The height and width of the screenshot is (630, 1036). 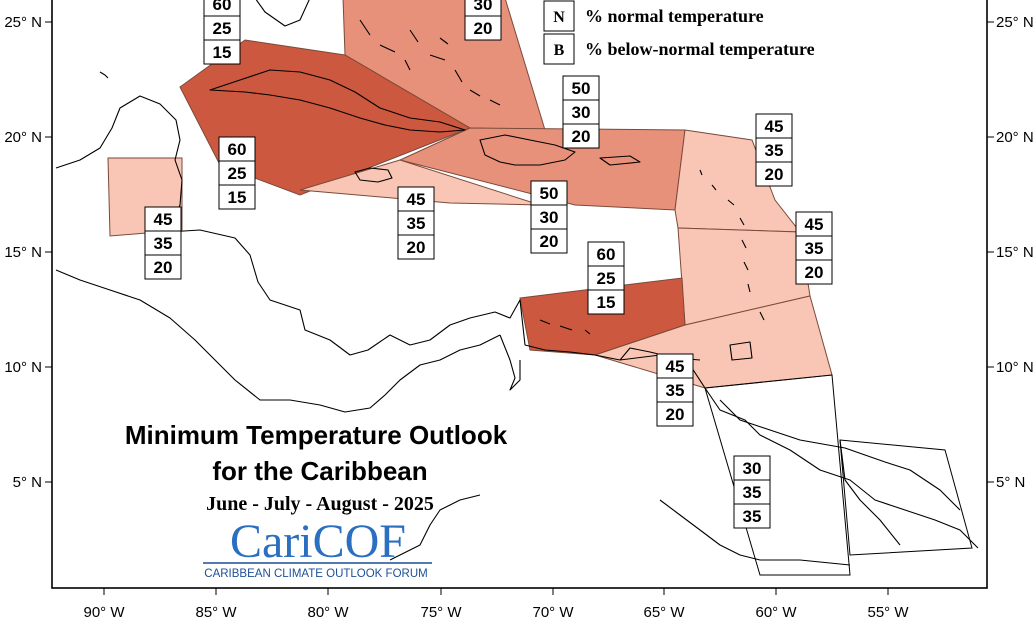 What do you see at coordinates (282, 13) in the screenshot?
I see `coast-florida` at bounding box center [282, 13].